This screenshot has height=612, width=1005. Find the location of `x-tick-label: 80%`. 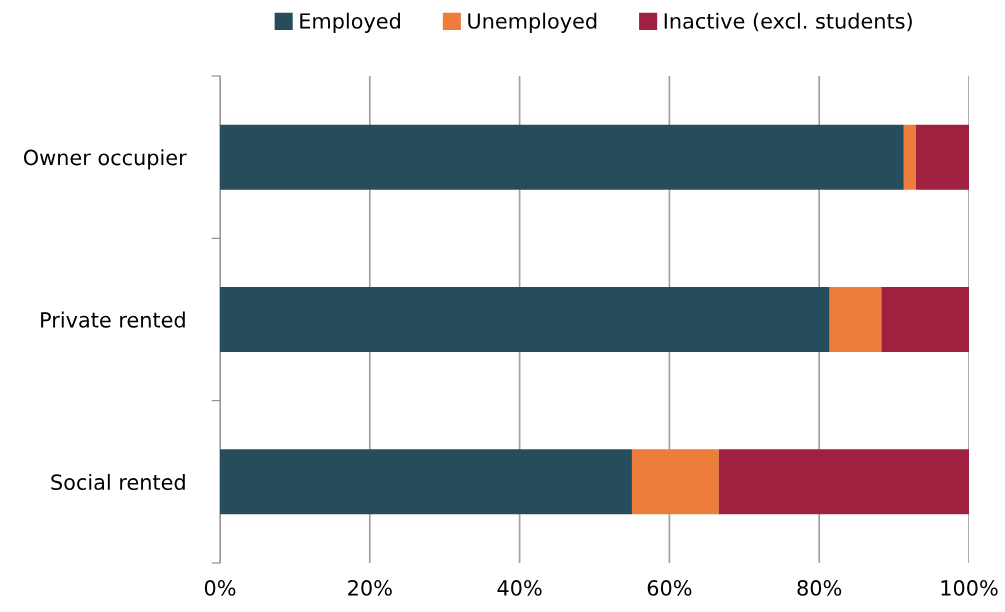

x-tick-label: 80% is located at coordinates (819, 588).